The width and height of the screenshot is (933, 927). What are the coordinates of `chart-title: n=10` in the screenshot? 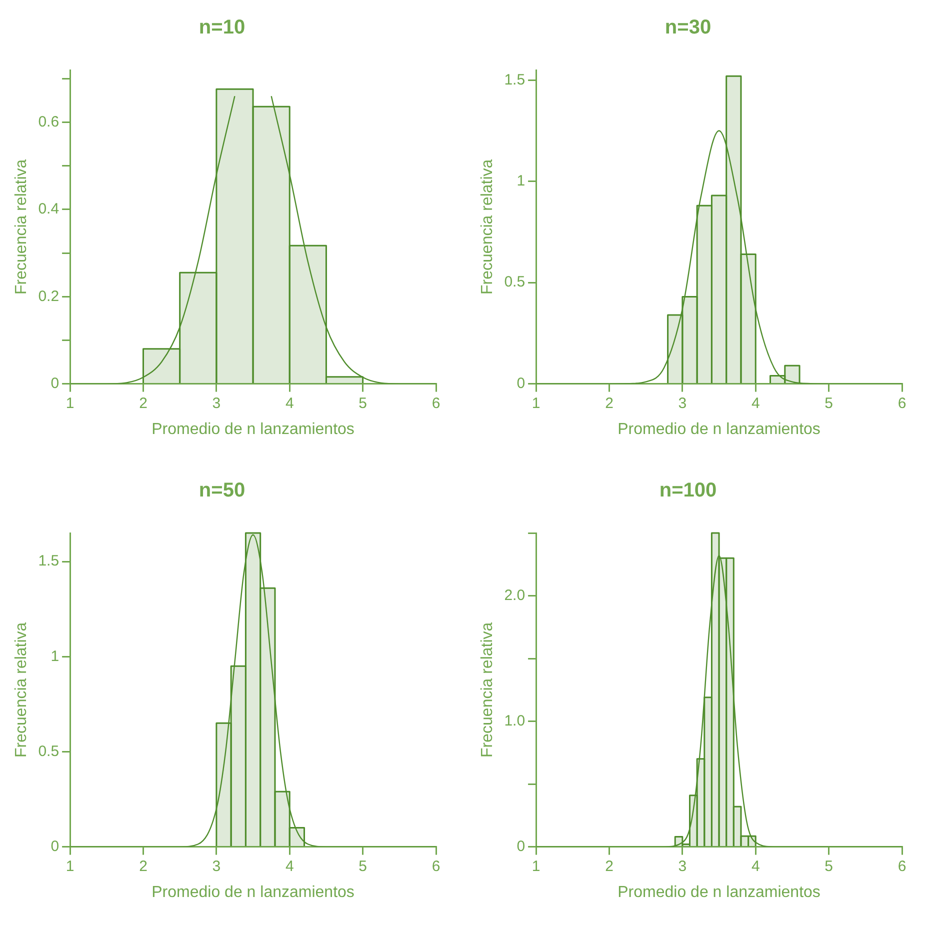 It's located at (222, 27).